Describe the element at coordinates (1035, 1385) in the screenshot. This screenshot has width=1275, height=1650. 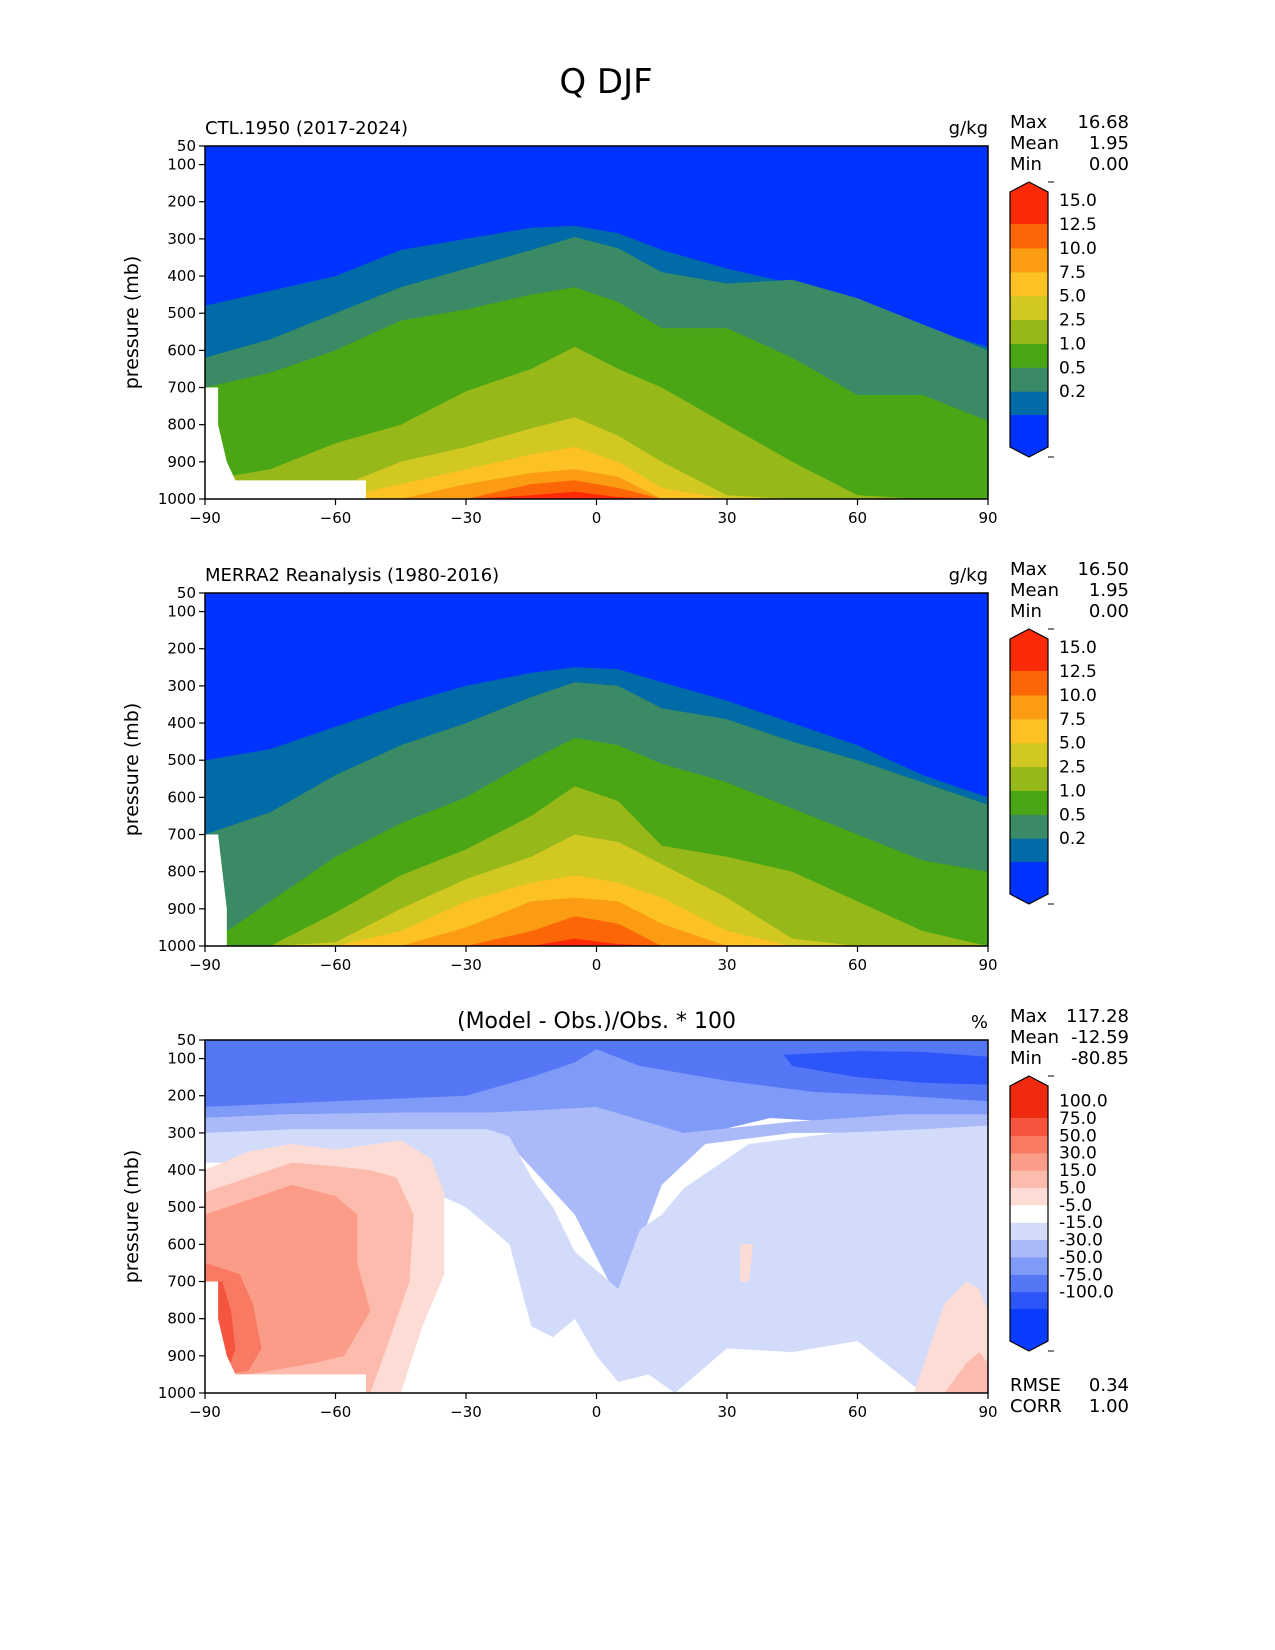
I see `footer-stat-label: RMSE` at that location.